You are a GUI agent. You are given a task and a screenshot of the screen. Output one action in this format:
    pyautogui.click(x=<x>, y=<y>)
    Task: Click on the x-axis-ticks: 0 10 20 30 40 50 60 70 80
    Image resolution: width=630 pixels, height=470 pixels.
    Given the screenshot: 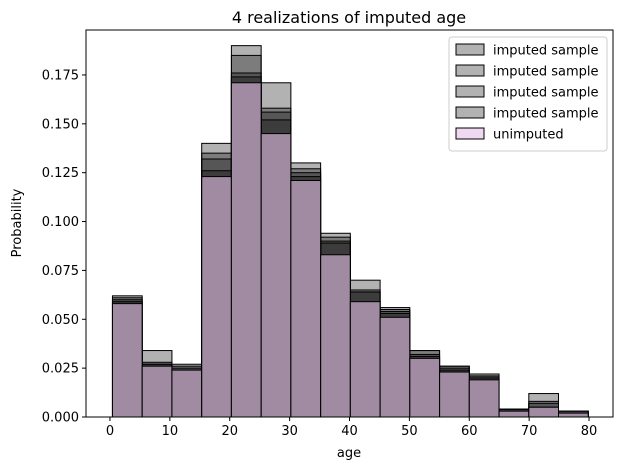 What is the action you would take?
    pyautogui.click(x=352, y=428)
    